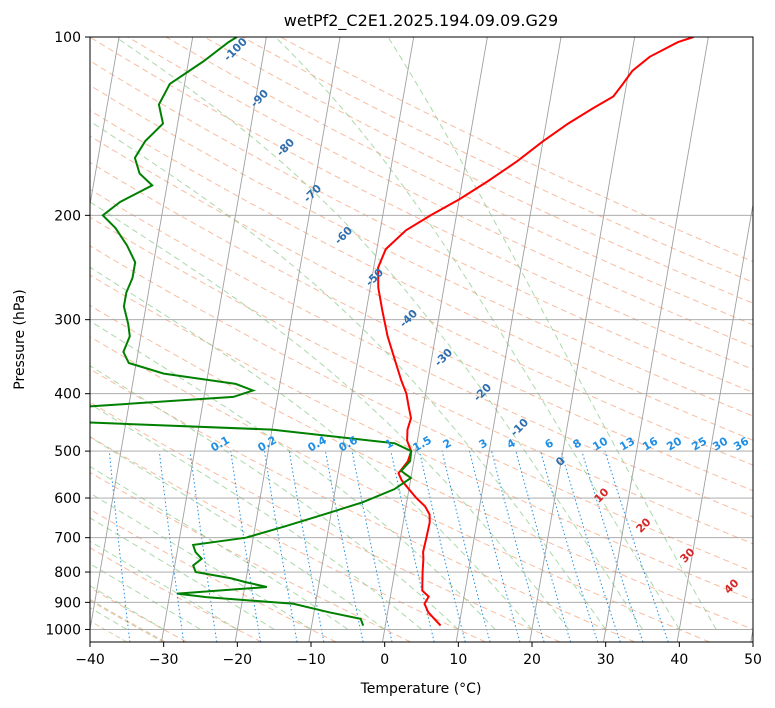  What do you see at coordinates (67, 395) in the screenshot?
I see `y-tick-label: 400` at bounding box center [67, 395].